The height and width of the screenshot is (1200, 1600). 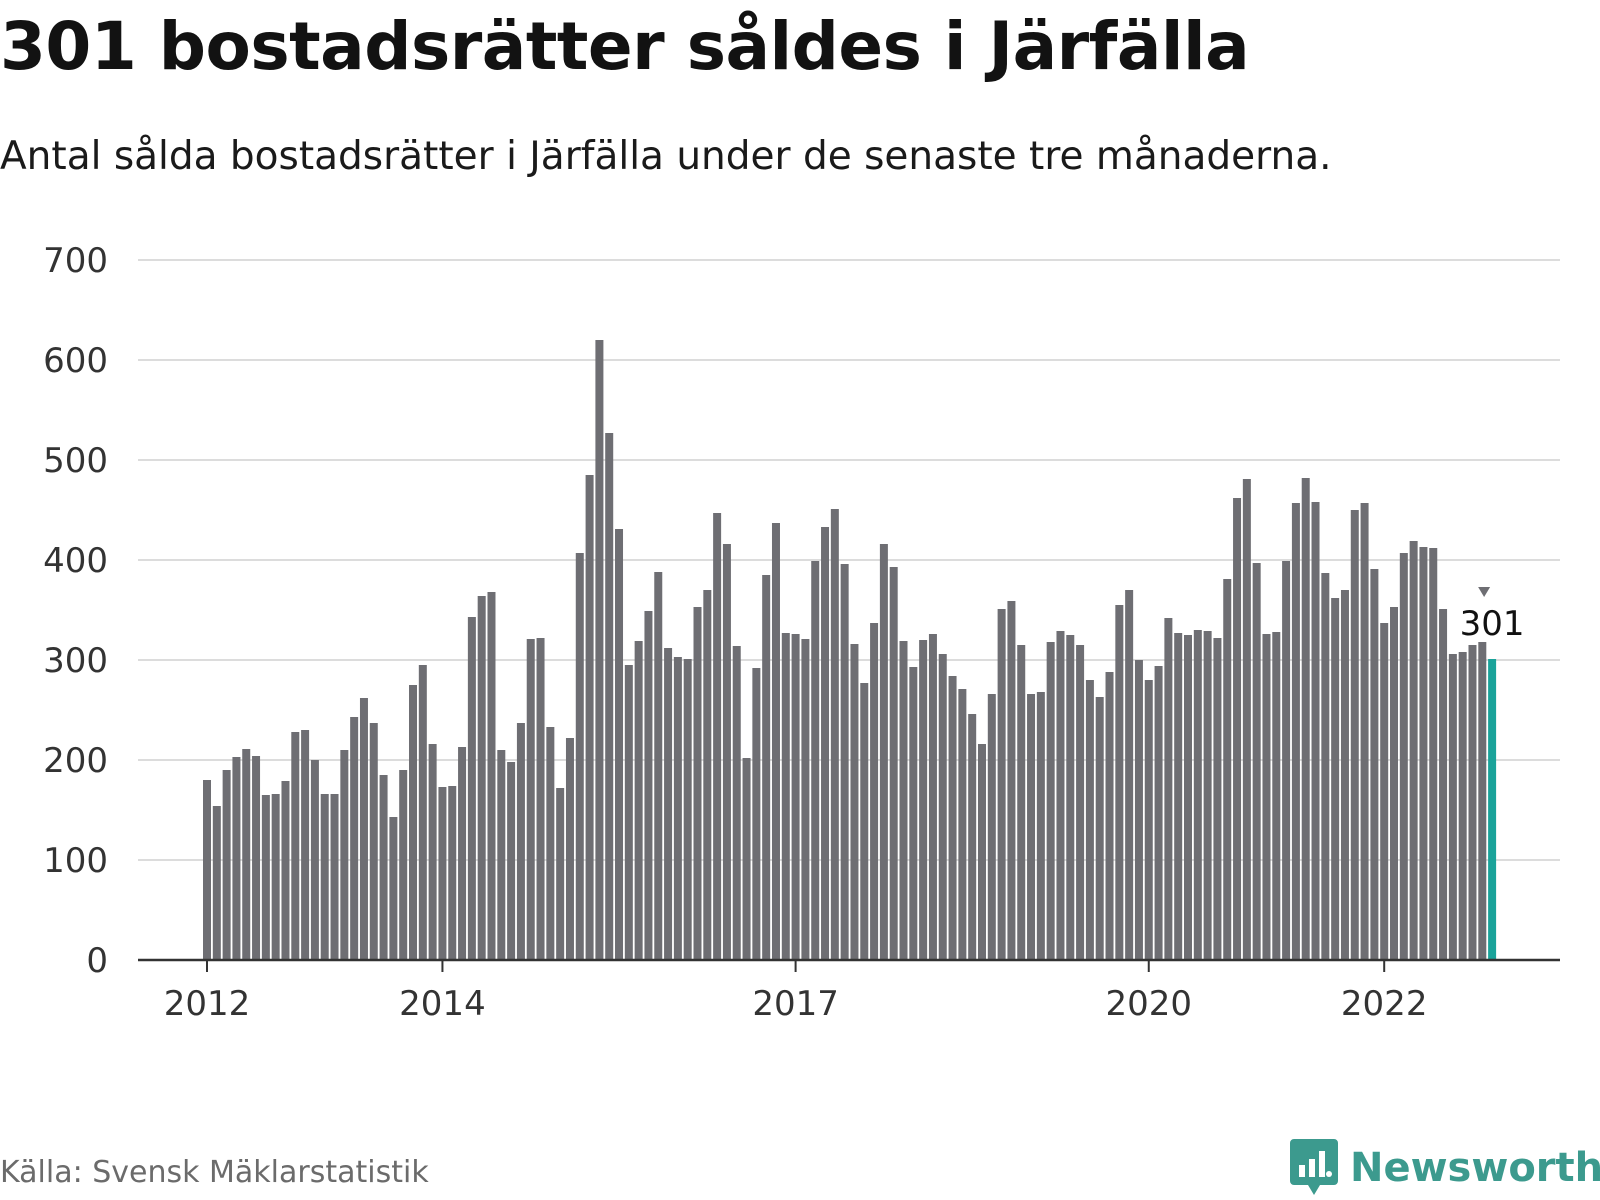 What do you see at coordinates (75, 761) in the screenshot?
I see `y-tick-label: 200` at bounding box center [75, 761].